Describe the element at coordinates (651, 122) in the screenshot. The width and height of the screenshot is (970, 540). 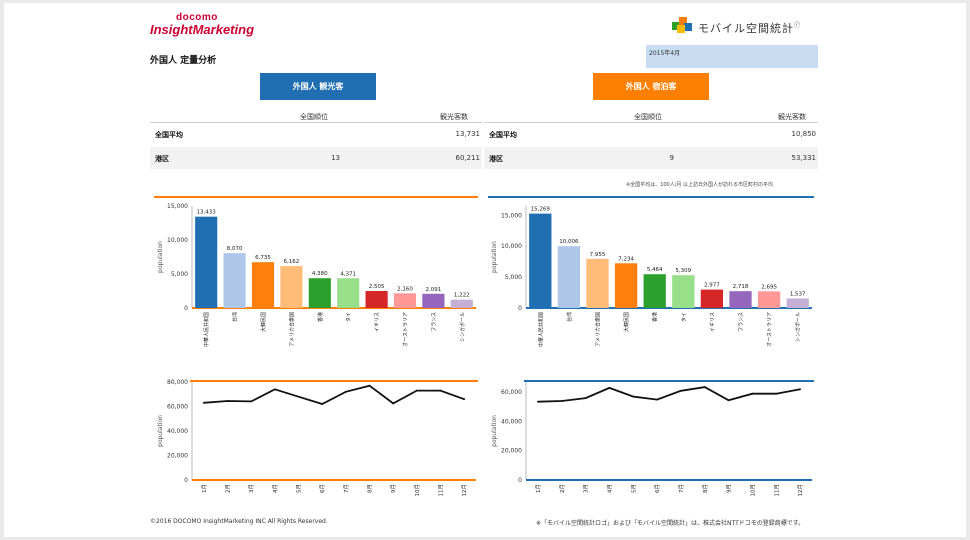
I see `right-table-divider` at that location.